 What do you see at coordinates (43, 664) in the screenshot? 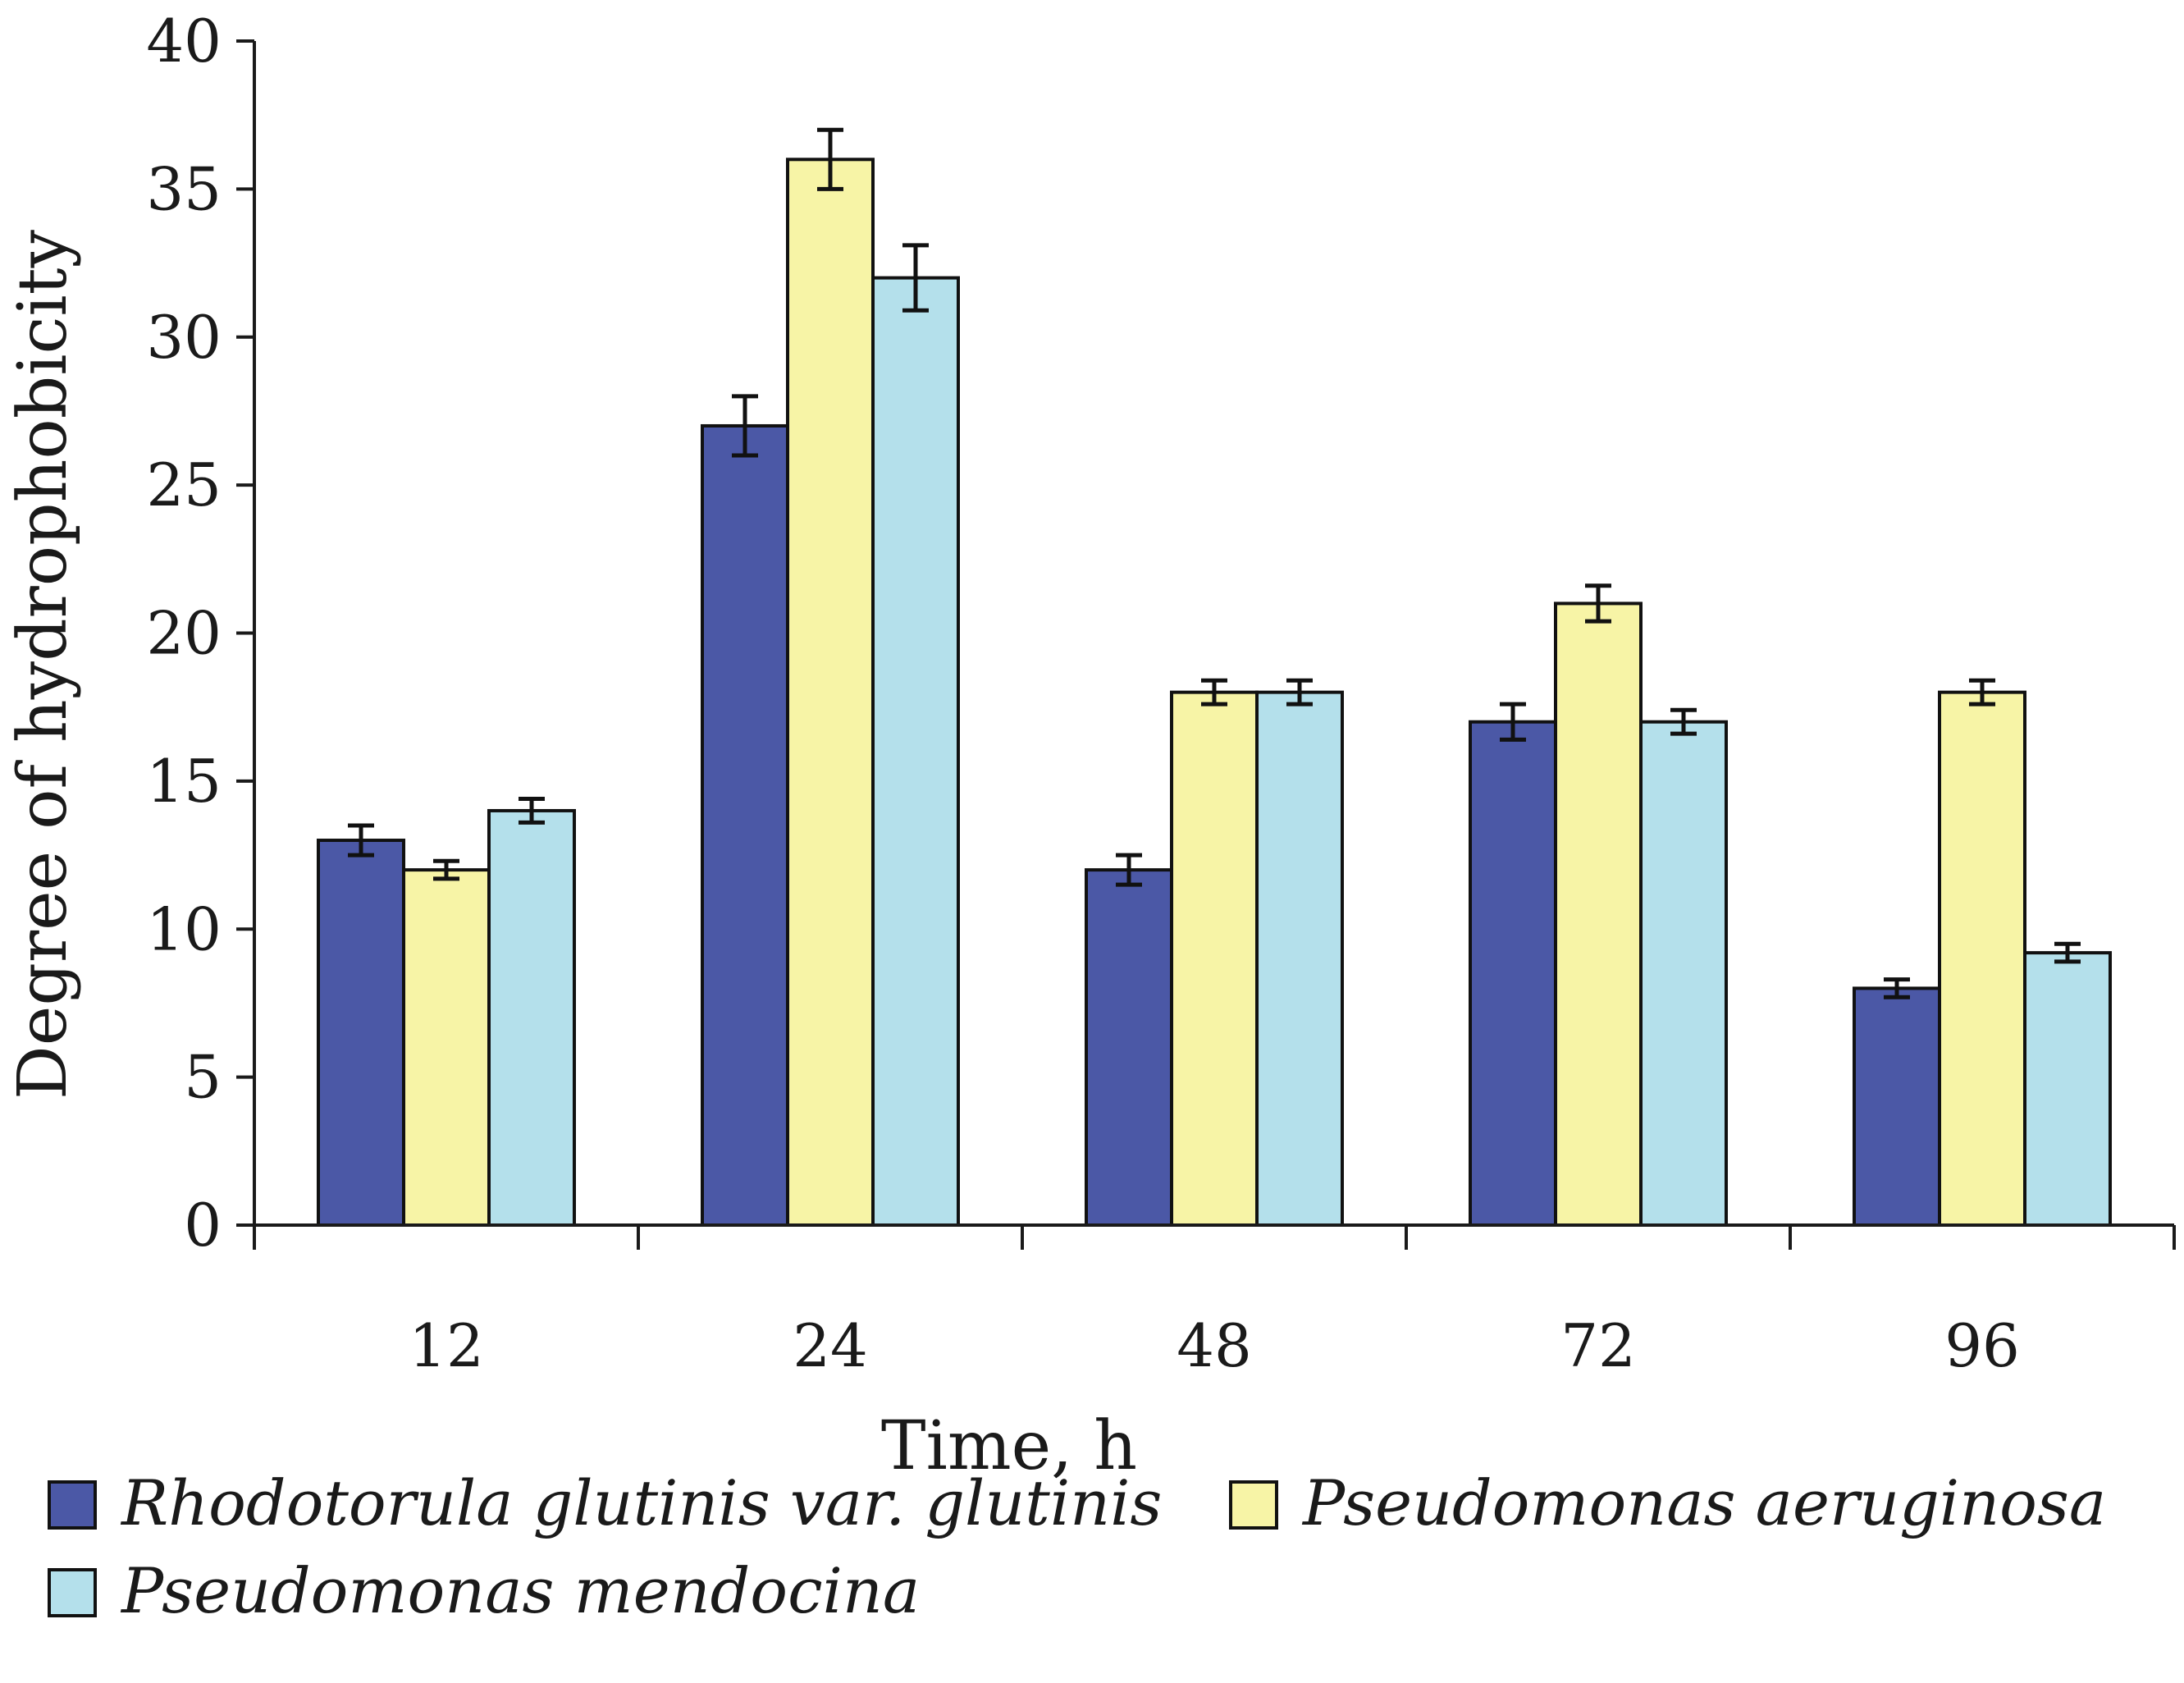
I see `y-axis-title: Degree of hydrophobicity` at bounding box center [43, 664].